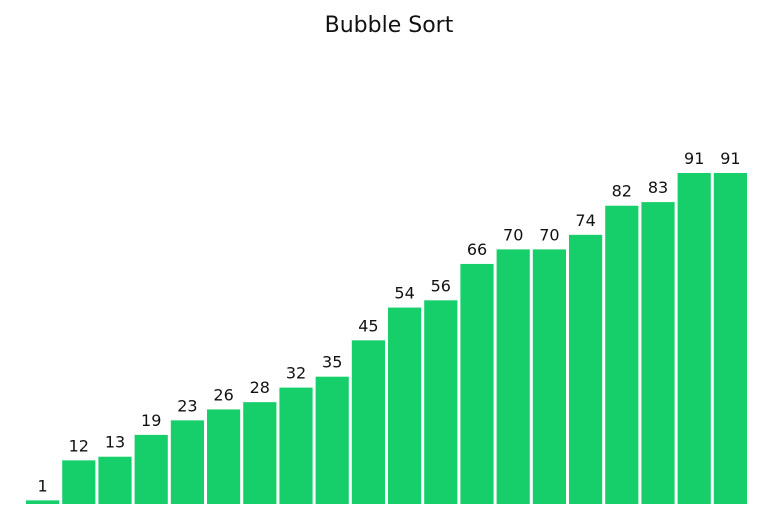 Image resolution: width=764 pixels, height=520 pixels. I want to click on value-label: 74, so click(585, 220).